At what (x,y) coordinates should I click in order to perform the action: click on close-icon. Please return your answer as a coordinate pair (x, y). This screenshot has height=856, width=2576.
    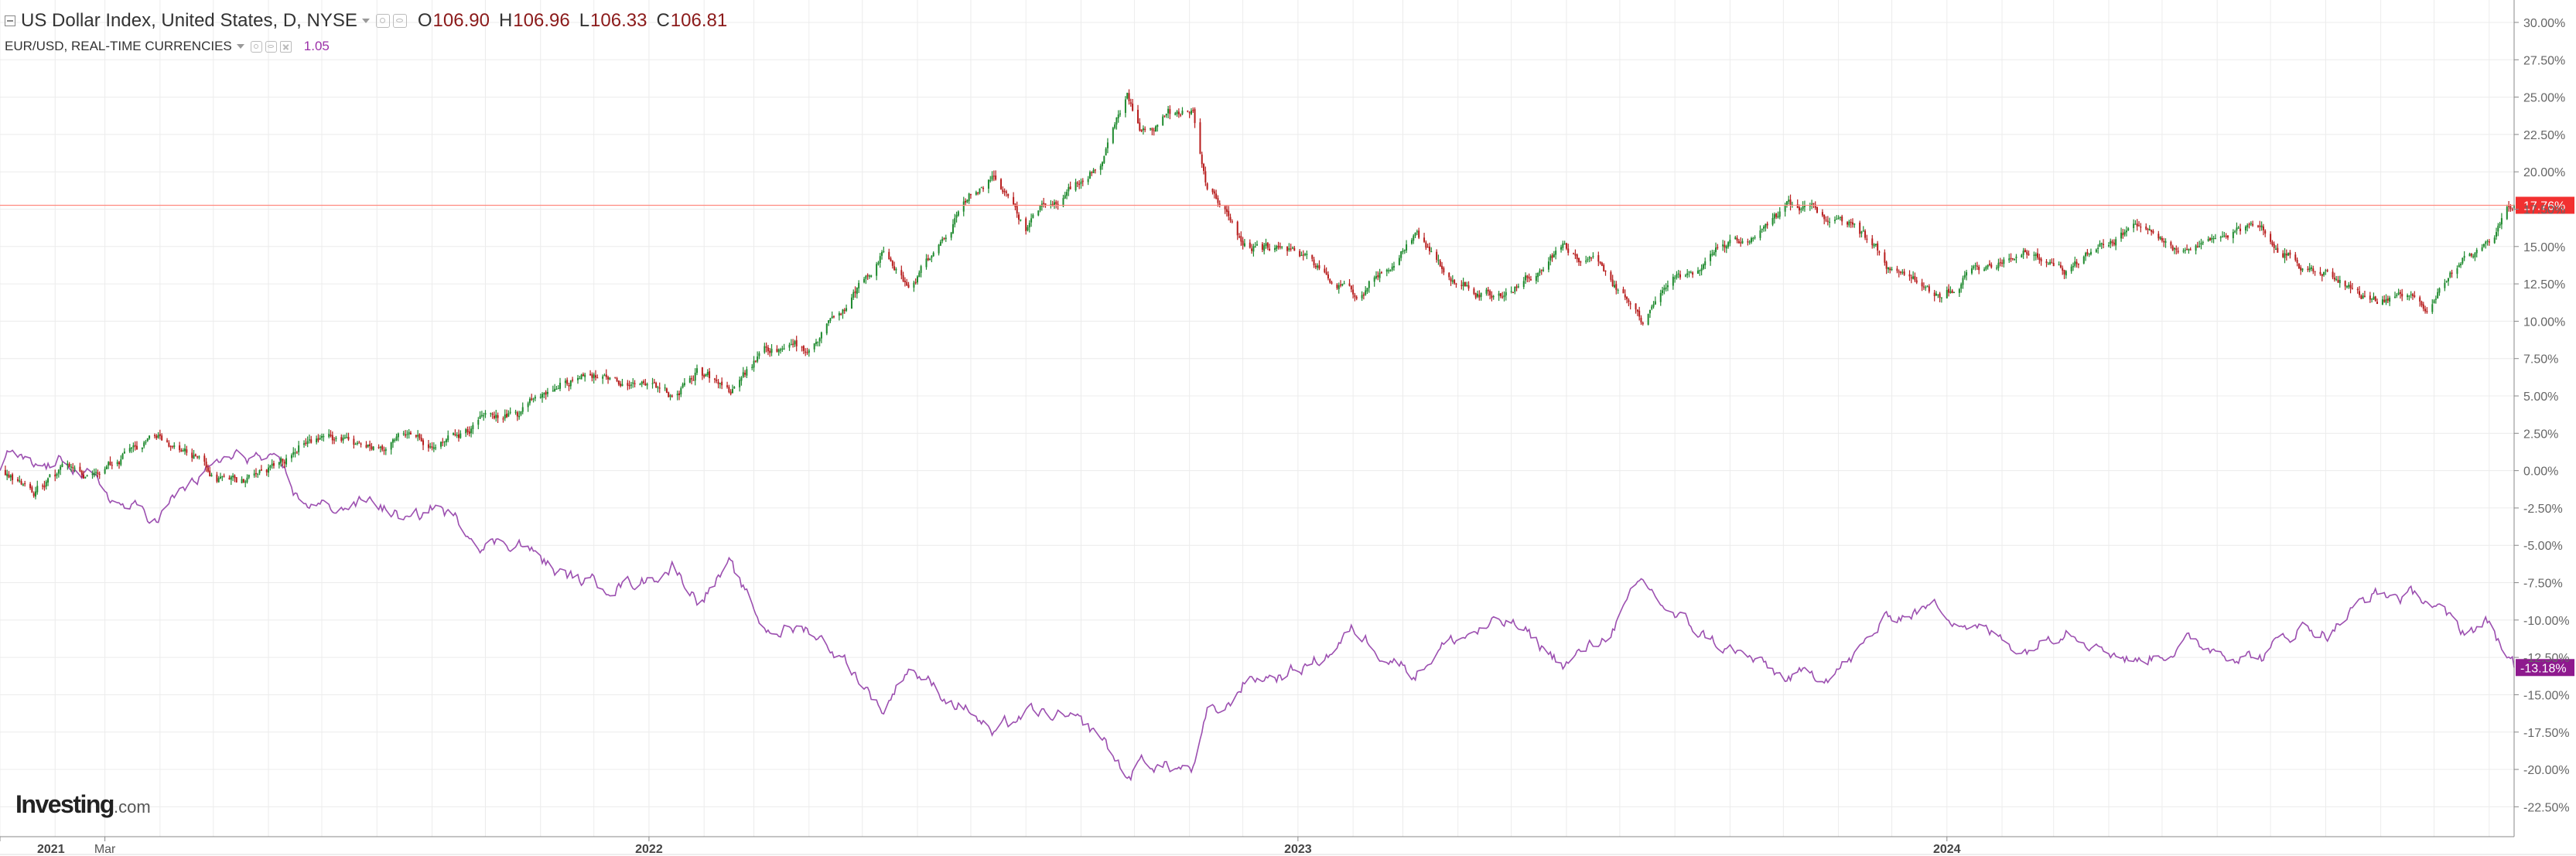
    Looking at the image, I should click on (285, 46).